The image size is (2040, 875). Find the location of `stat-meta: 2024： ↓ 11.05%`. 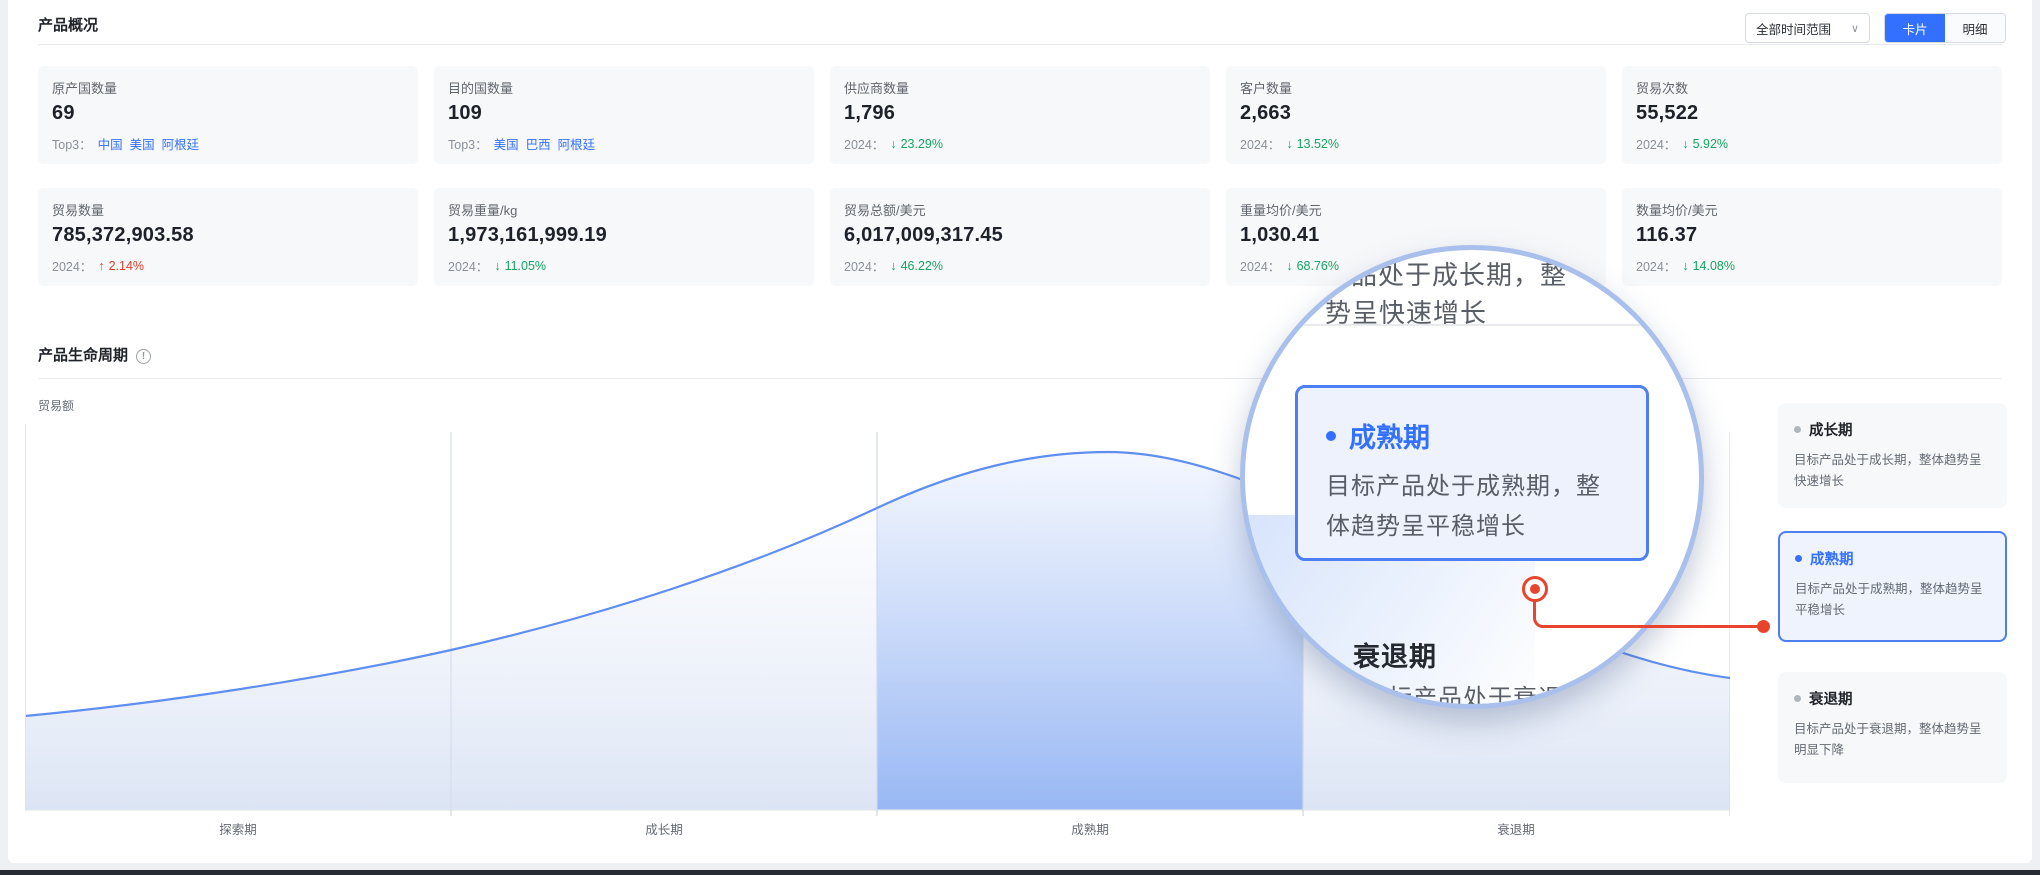

stat-meta: 2024： ↓ 11.05% is located at coordinates (497, 265).